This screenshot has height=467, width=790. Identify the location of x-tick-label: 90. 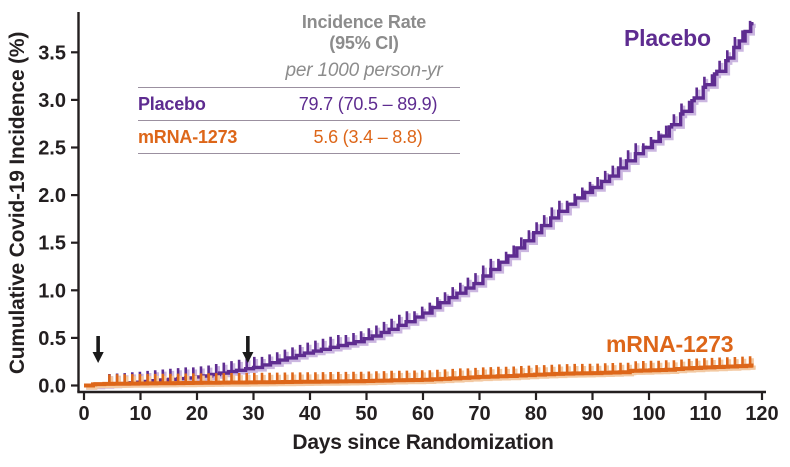
(592, 414).